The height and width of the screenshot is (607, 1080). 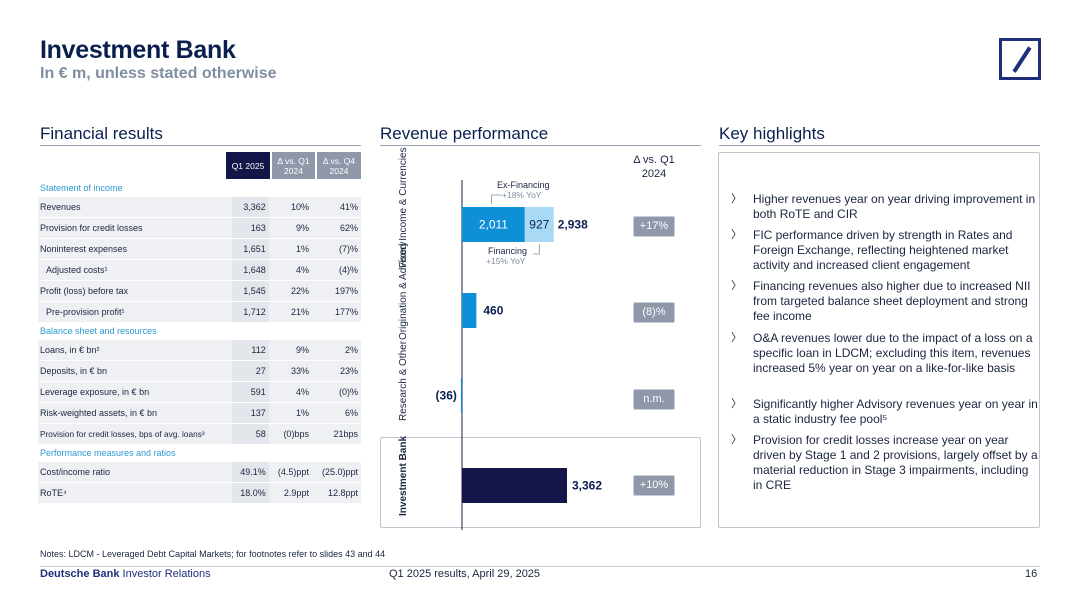 I want to click on page-title: Investment Bank, so click(x=138, y=50).